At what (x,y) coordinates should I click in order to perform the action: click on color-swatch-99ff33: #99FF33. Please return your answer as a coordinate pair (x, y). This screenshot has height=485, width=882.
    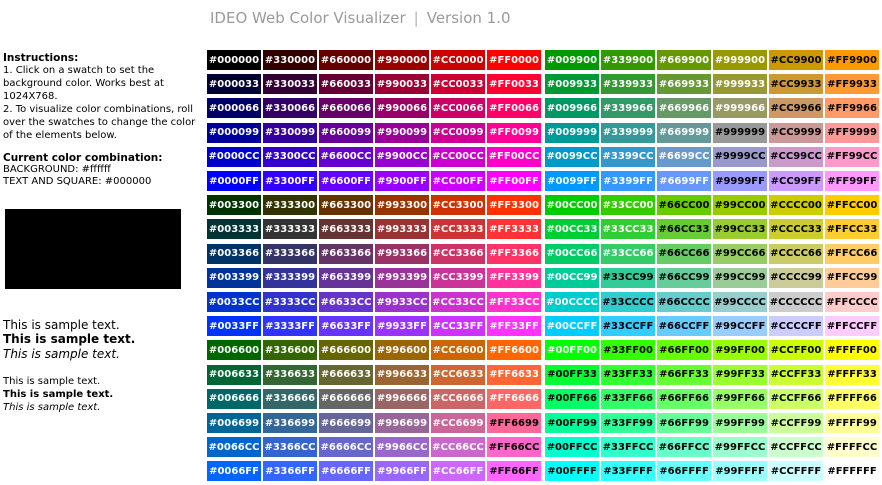
    Looking at the image, I should click on (740, 374).